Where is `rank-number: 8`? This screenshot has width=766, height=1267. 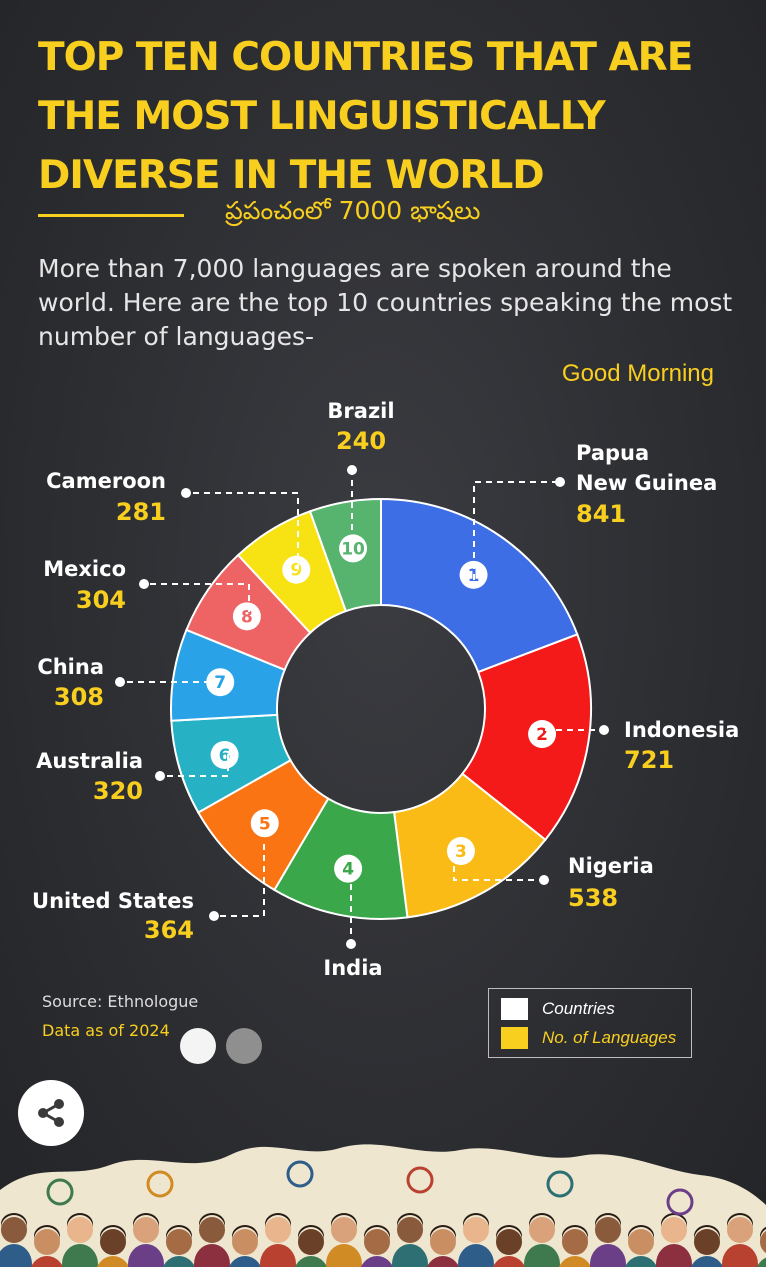
rank-number: 8 is located at coordinates (247, 617).